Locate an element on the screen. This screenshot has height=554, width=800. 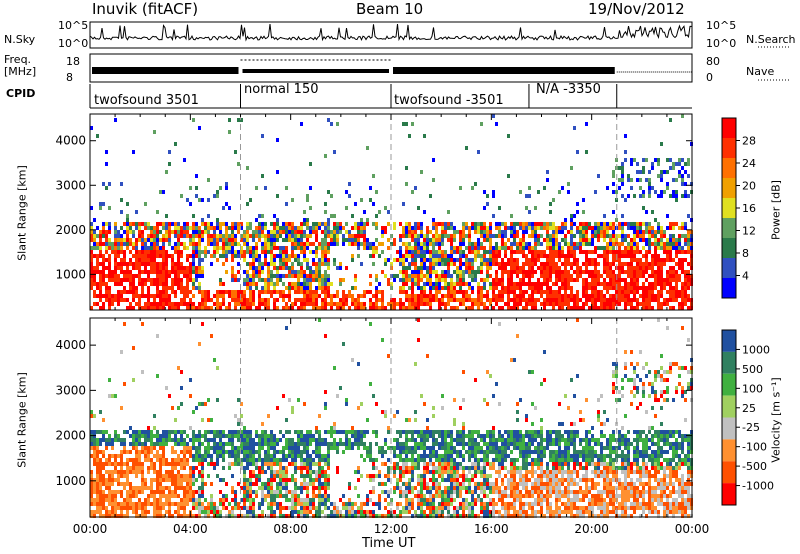
noise-left-tick-high: 10^5 is located at coordinates (73, 25).